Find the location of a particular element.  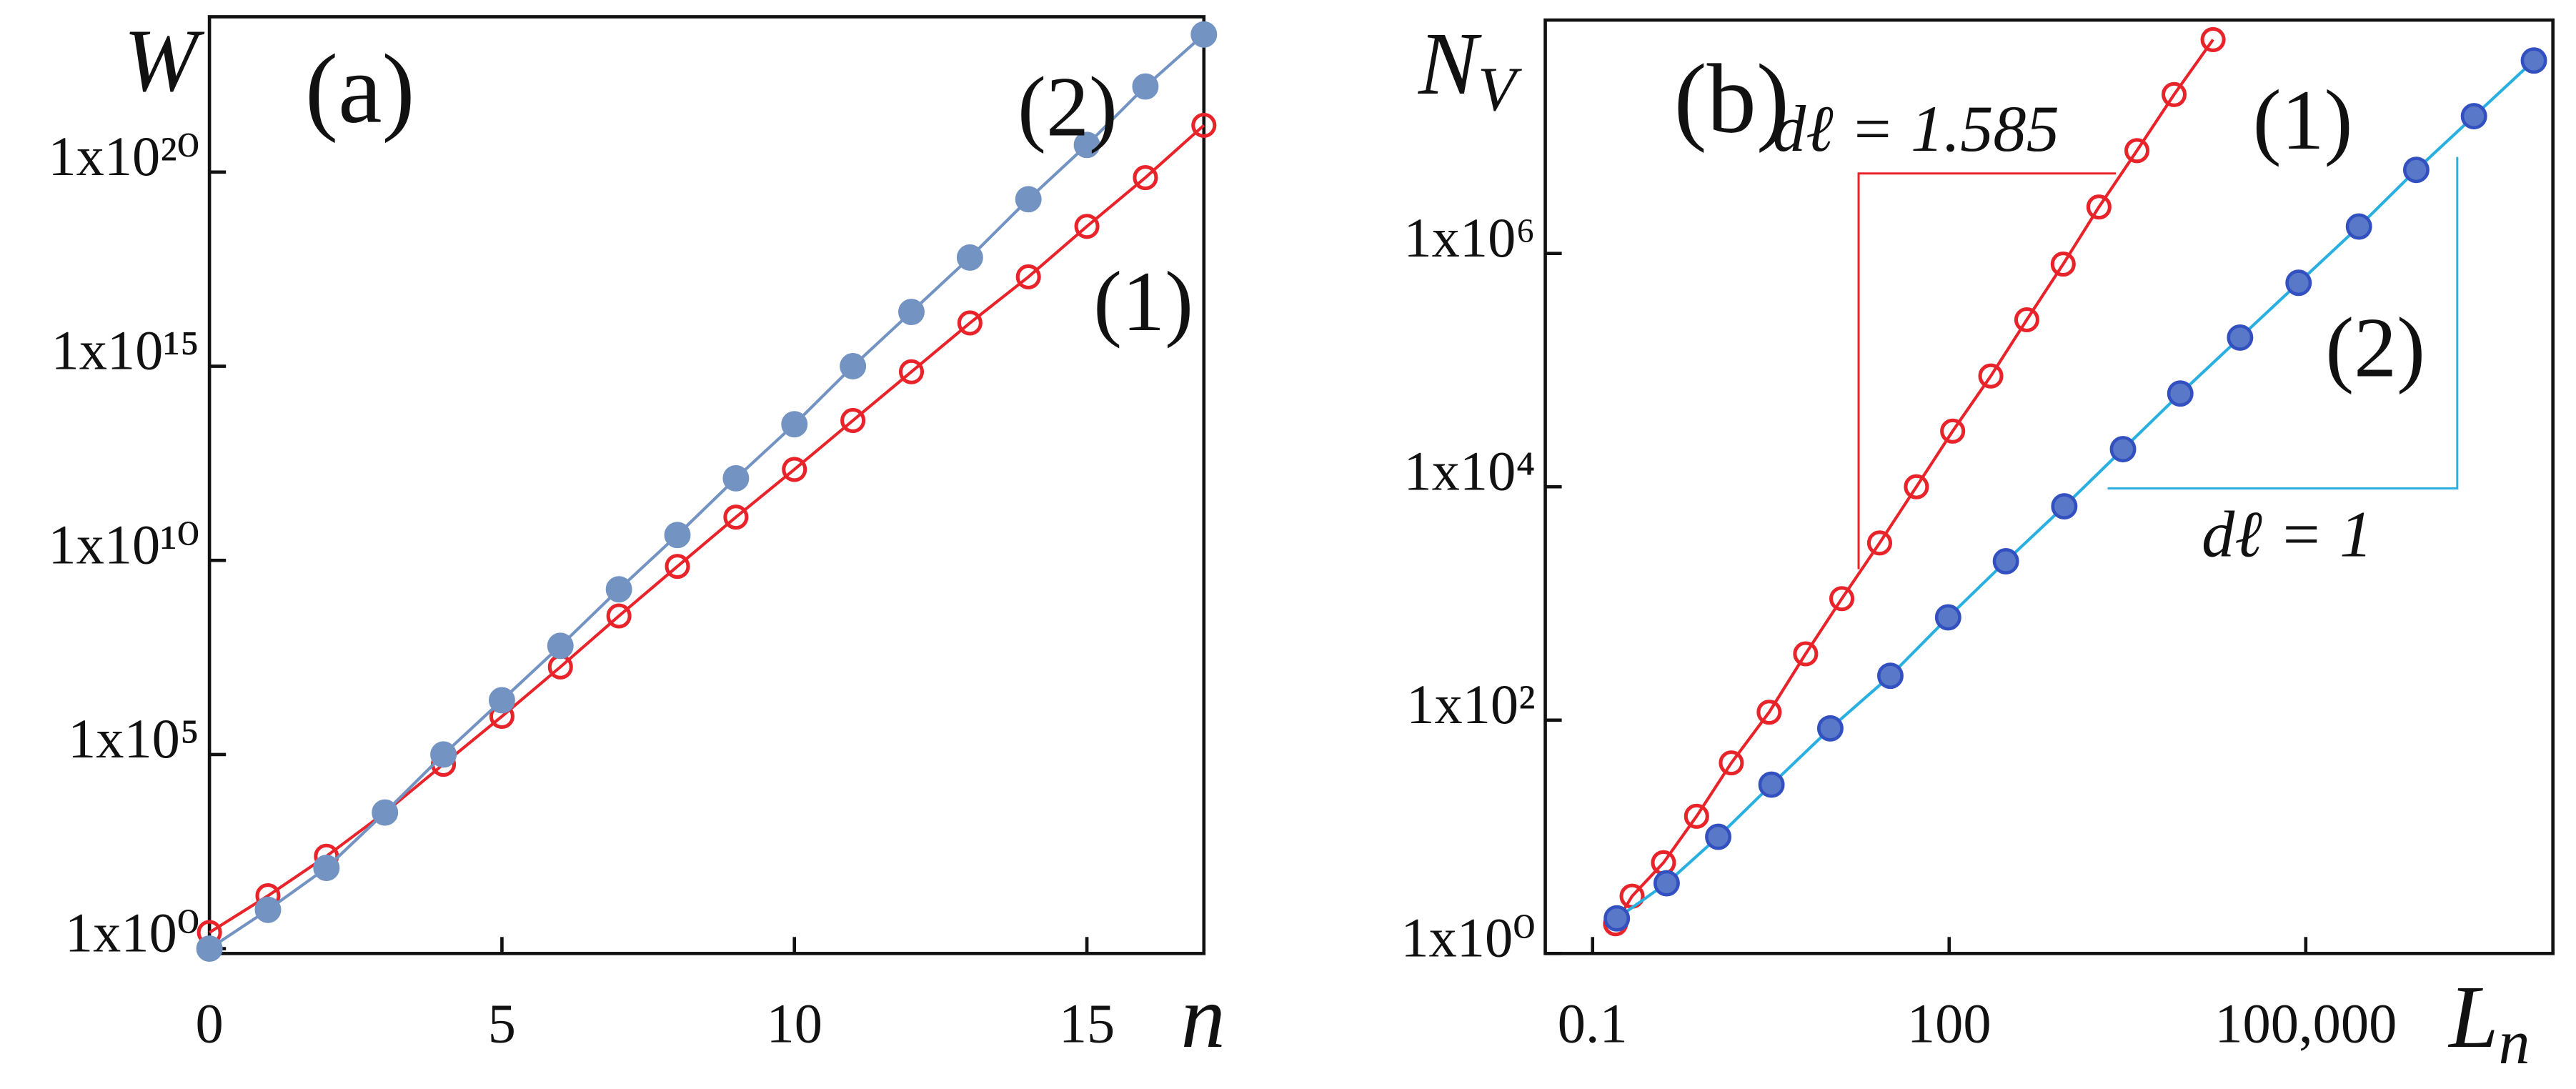

y-axis-label: NV is located at coordinates (1470, 69).